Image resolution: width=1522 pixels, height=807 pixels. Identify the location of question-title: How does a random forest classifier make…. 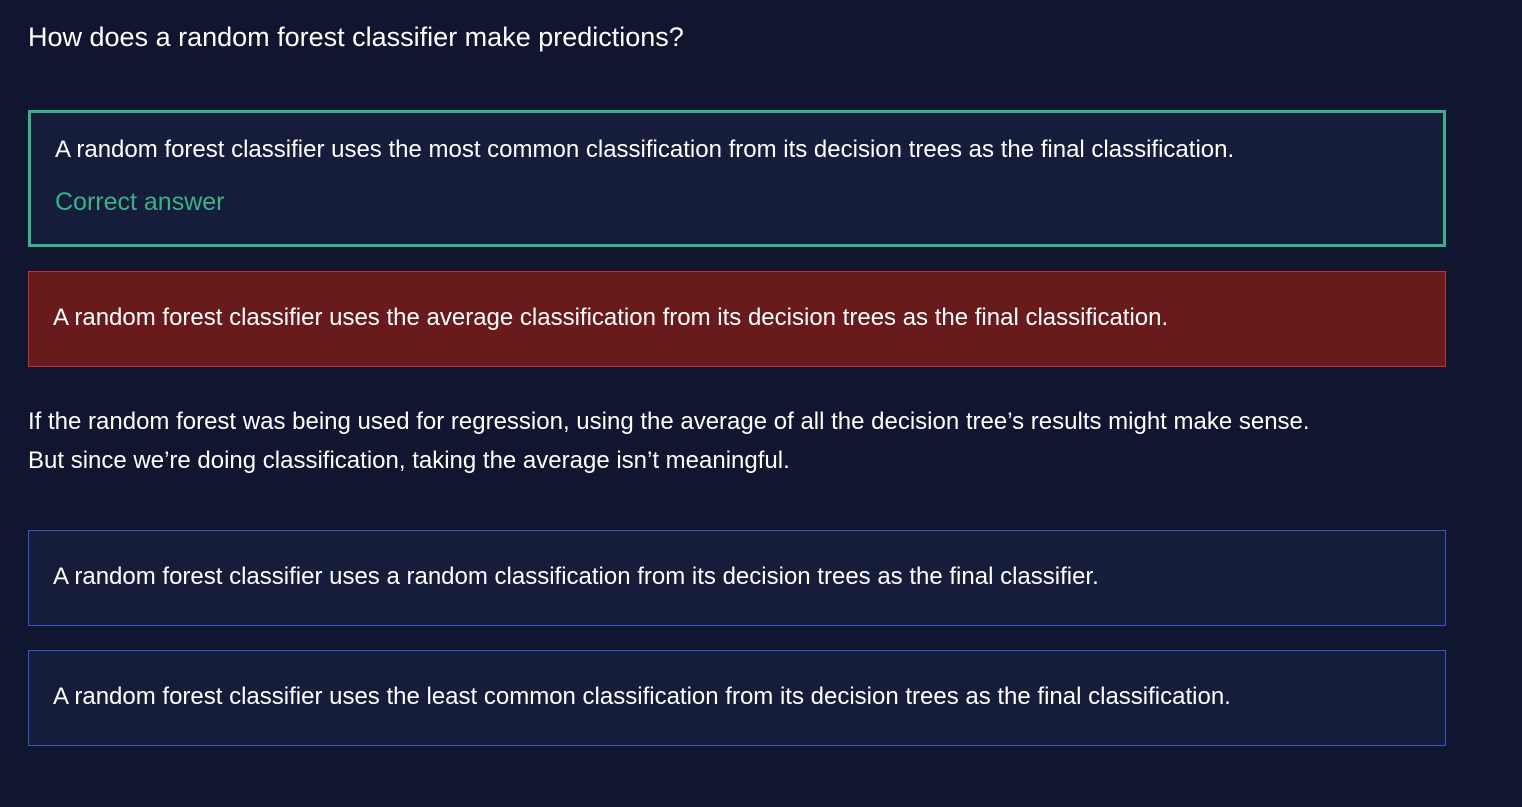
(356, 37).